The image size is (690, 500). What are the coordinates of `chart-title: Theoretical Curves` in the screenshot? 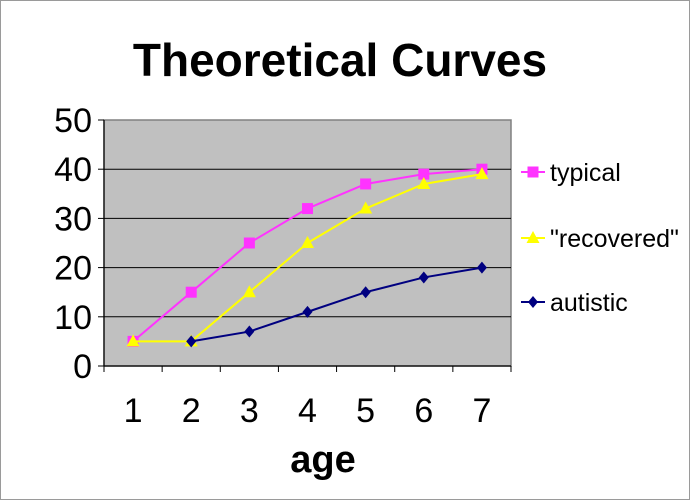 It's located at (340, 60).